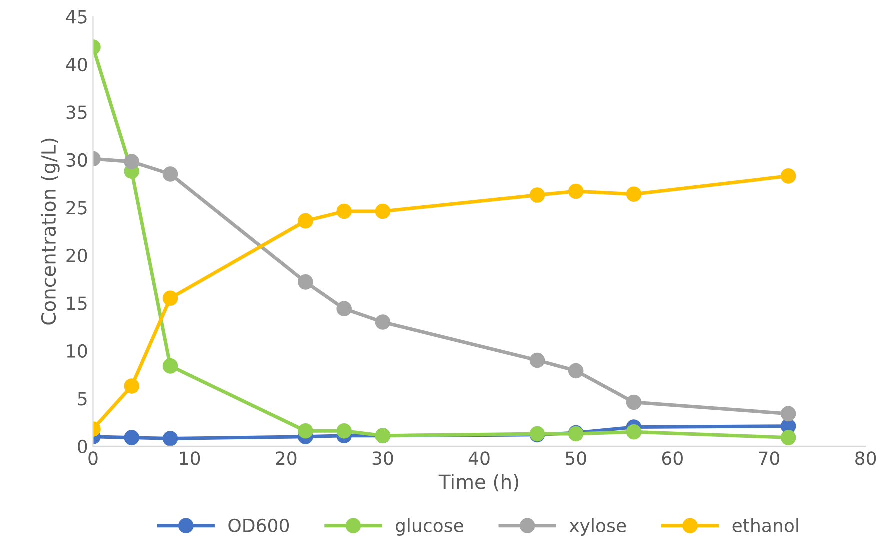  What do you see at coordinates (259, 525) in the screenshot?
I see `legend-label: OD600` at bounding box center [259, 525].